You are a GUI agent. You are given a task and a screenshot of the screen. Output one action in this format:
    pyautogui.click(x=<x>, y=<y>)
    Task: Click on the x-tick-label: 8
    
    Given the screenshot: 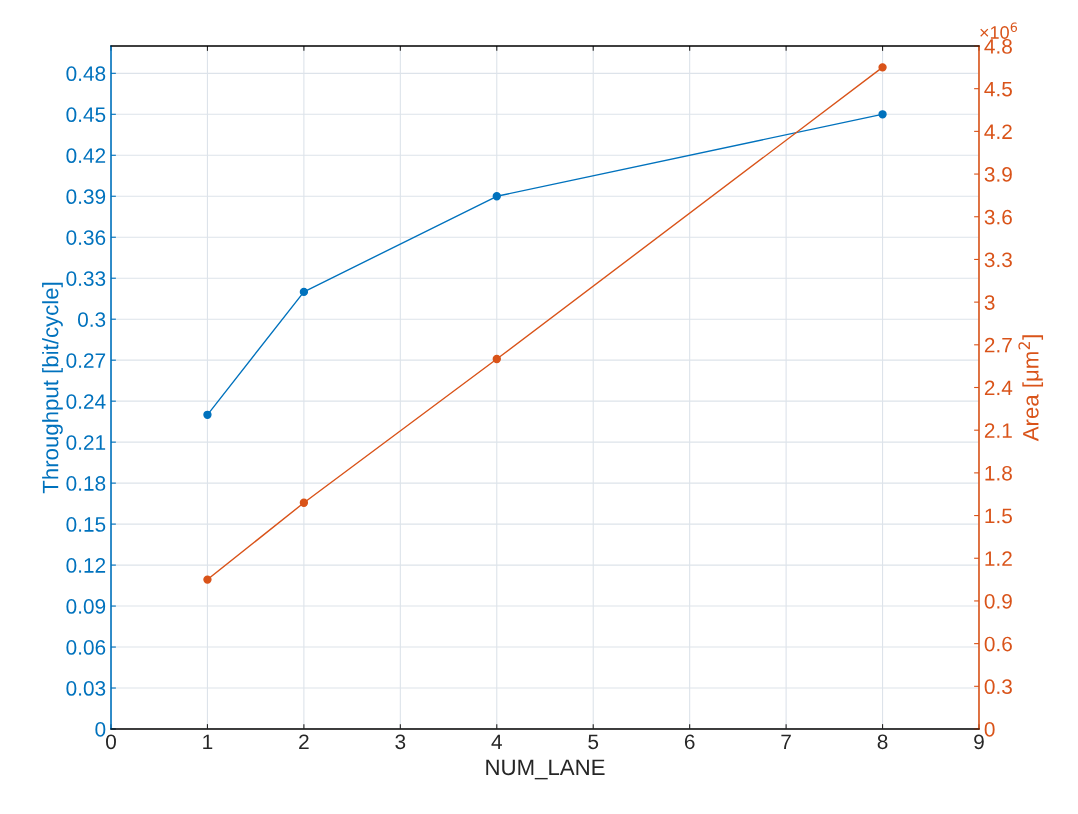 What is the action you would take?
    pyautogui.click(x=882, y=742)
    